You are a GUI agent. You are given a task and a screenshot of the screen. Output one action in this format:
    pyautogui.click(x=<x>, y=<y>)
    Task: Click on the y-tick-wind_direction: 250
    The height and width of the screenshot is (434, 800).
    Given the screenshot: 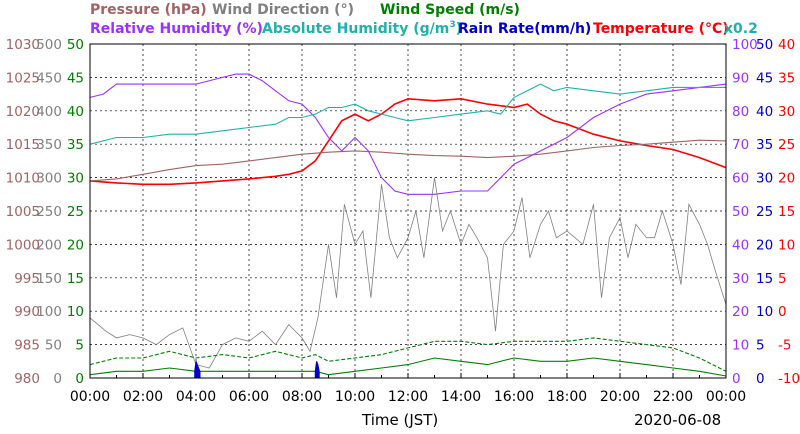 What is the action you would take?
    pyautogui.click(x=49, y=212)
    